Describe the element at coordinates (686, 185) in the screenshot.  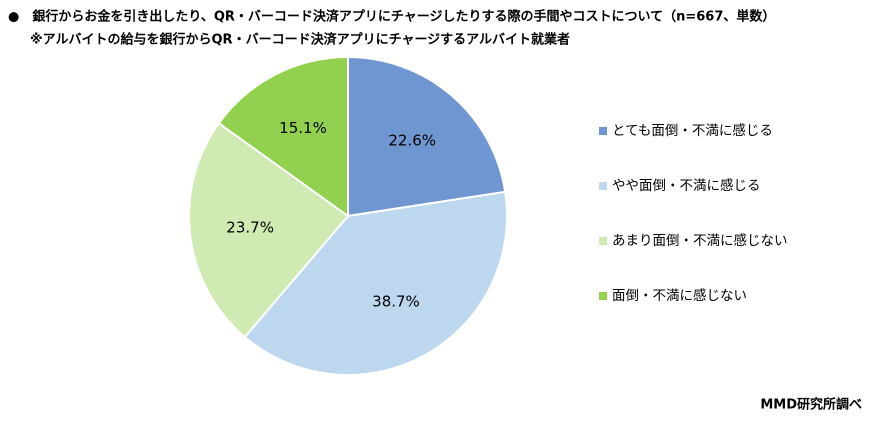
I see `legend-label: やや面倒・不満に感じる` at that location.